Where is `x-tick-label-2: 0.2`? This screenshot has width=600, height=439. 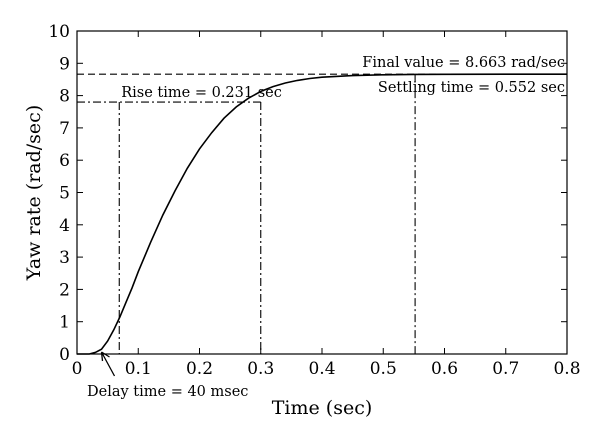 x-tick-label-2: 0.2 is located at coordinates (199, 369).